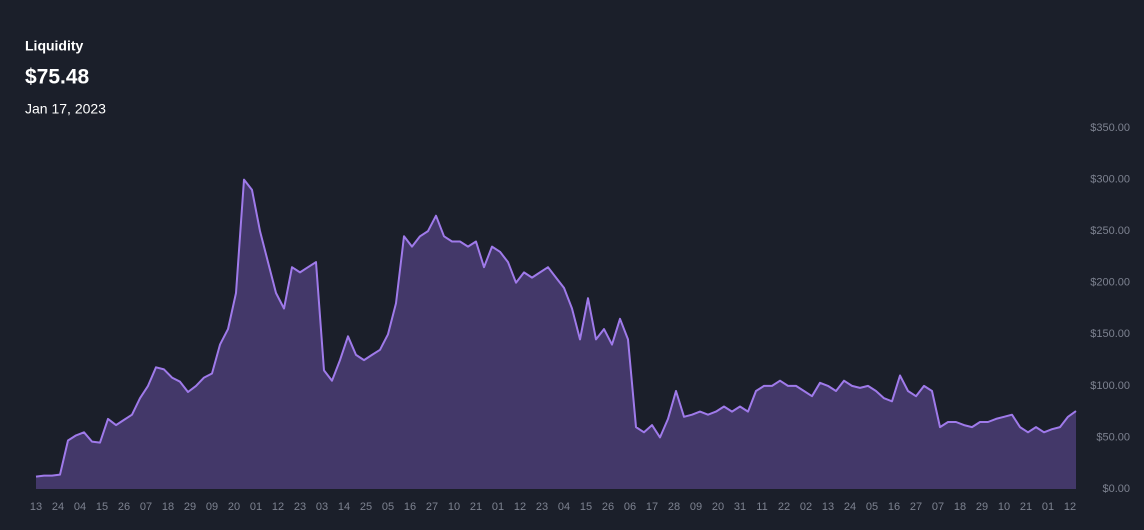 The image size is (1144, 530). What do you see at coordinates (1113, 437) in the screenshot?
I see `y-tick-label: $50.00` at bounding box center [1113, 437].